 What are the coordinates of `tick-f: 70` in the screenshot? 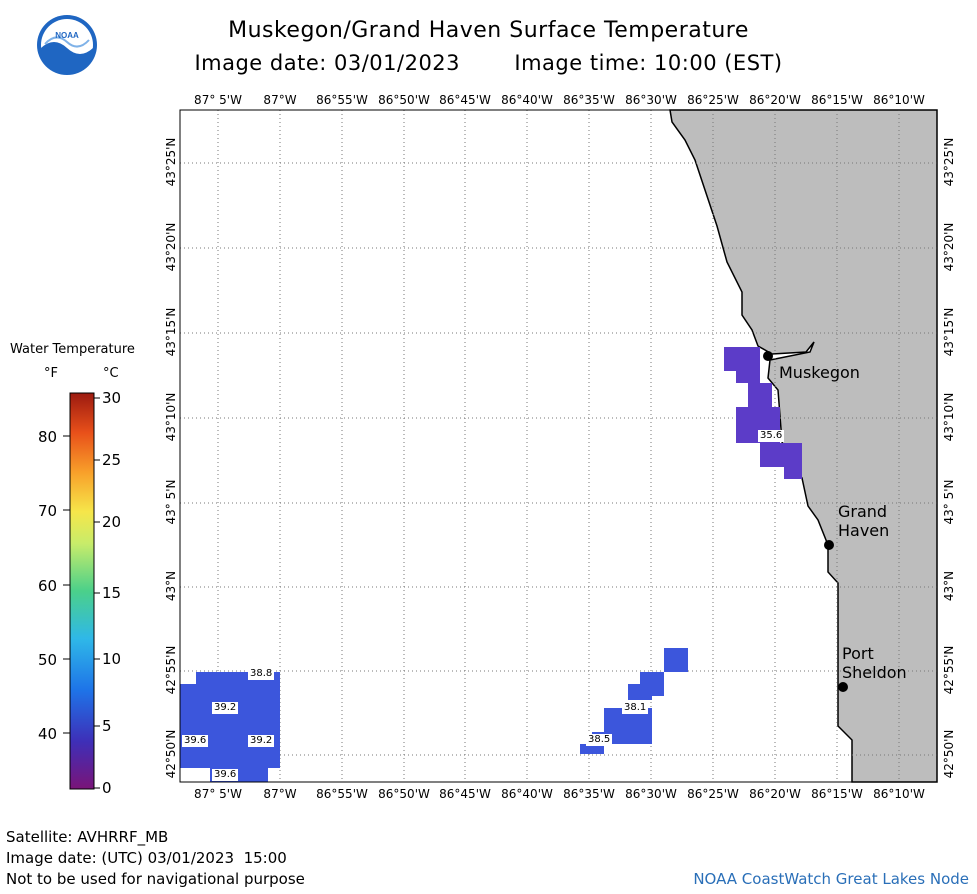 It's located at (48, 511).